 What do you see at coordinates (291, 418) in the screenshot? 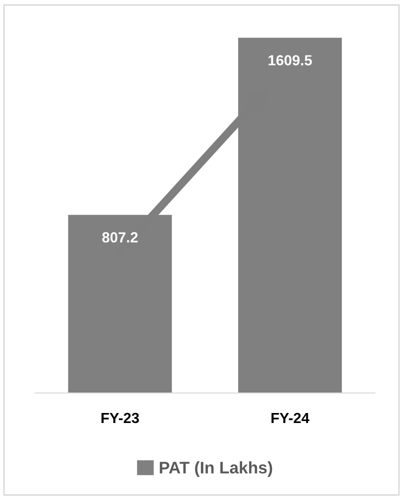
I see `x-tick-label: FY-24` at bounding box center [291, 418].